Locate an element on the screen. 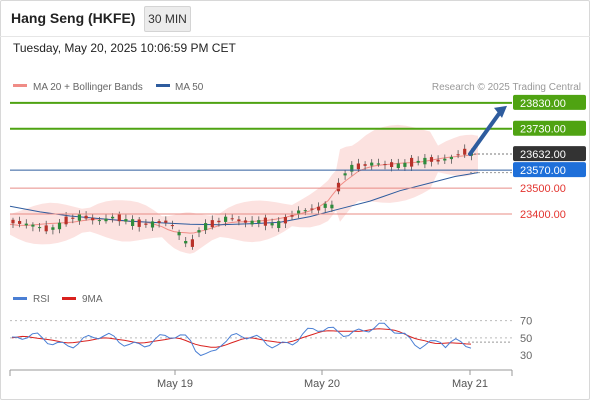 This screenshot has height=400, width=590. resistance-level-label: 23830.00 is located at coordinates (543, 104).